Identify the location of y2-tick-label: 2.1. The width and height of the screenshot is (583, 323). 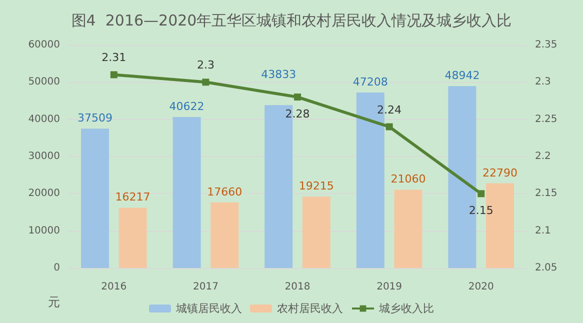
(543, 230).